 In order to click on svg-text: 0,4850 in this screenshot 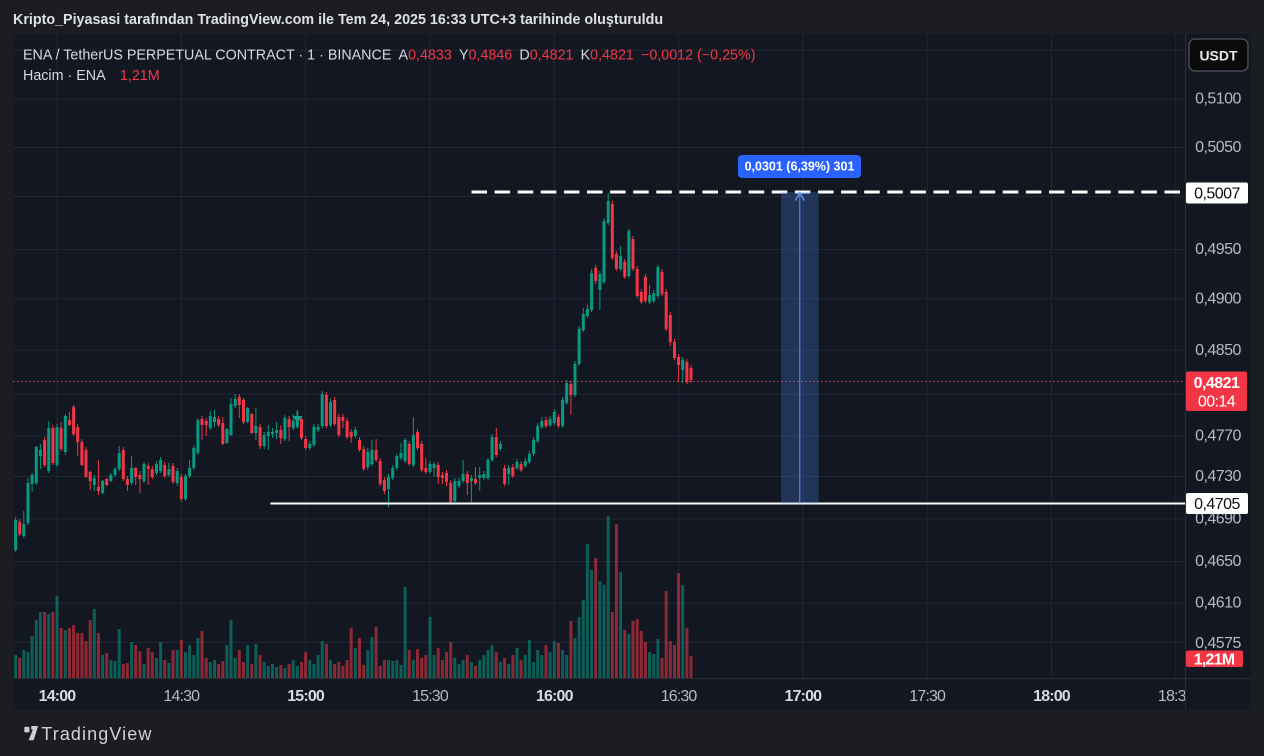, I will do `click(1218, 350)`.